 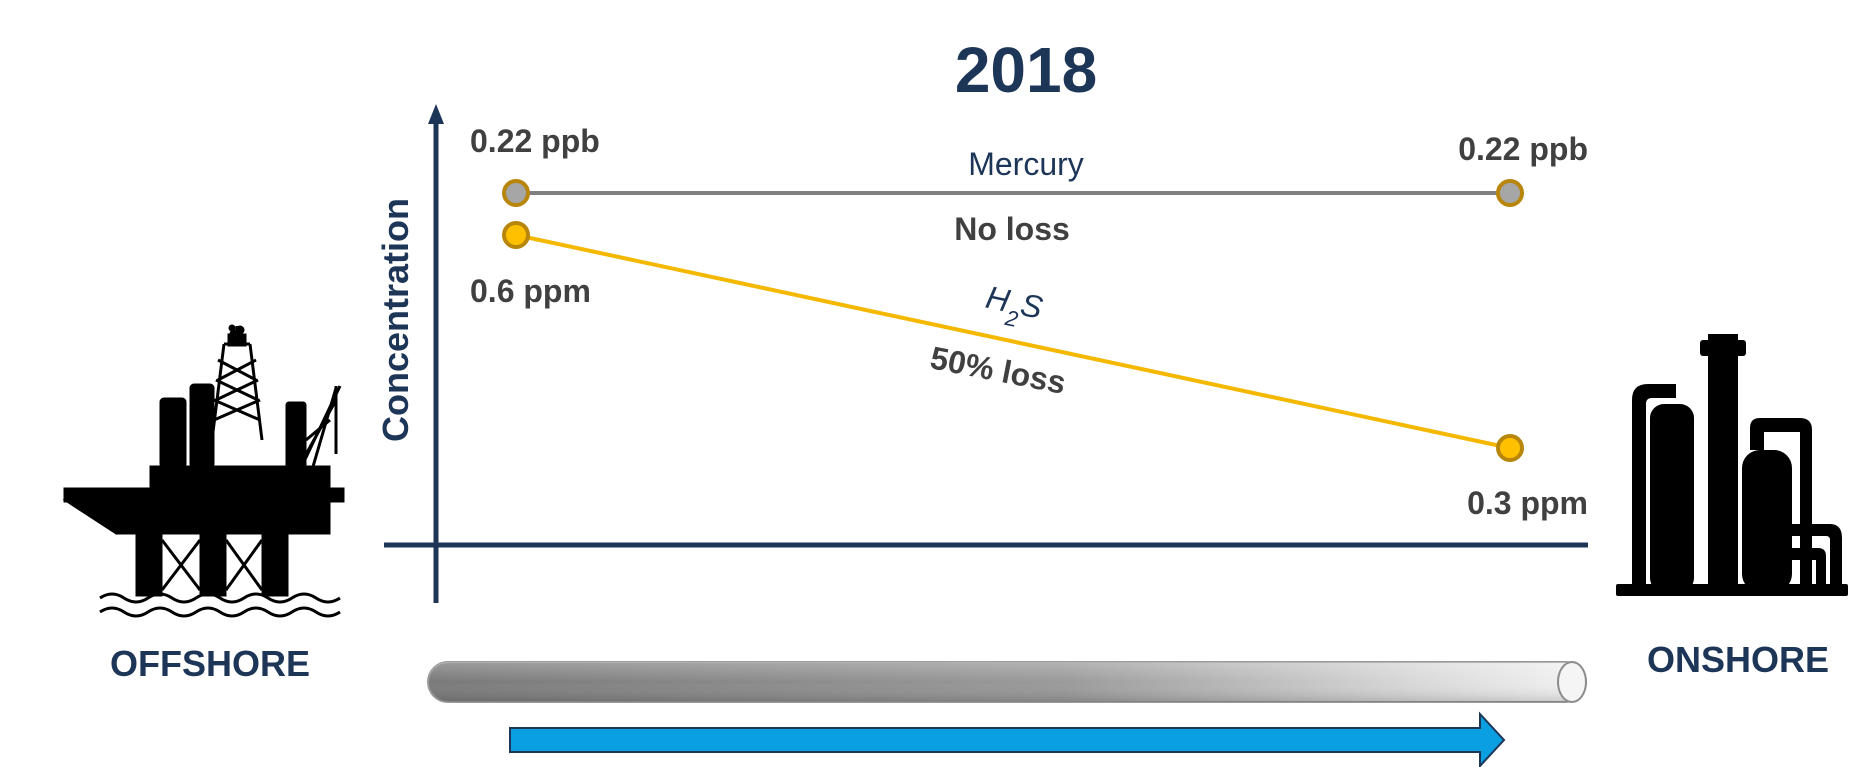 I want to click on y-axis-label: Concentration, so click(x=395, y=320).